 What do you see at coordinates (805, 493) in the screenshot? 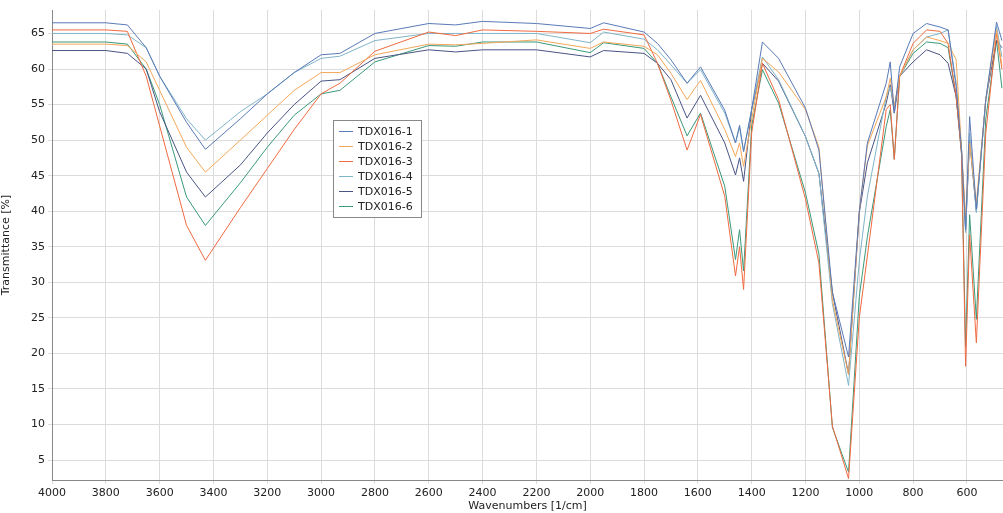
I see `x-tick-label: 1200` at bounding box center [805, 493].